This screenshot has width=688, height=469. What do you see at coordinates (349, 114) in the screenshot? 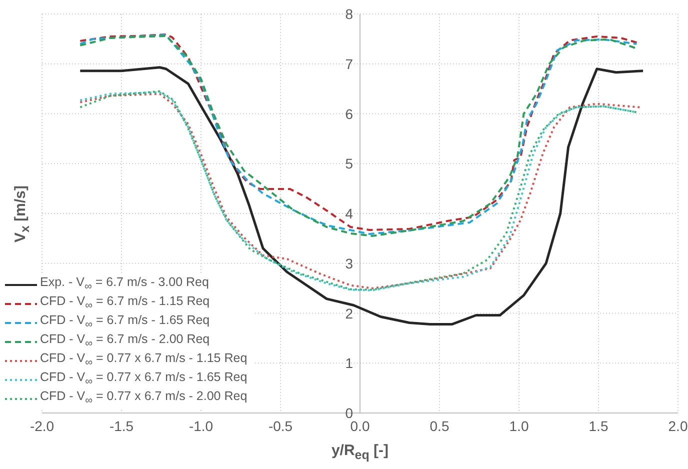
I see `y-tick-label: 6` at bounding box center [349, 114].